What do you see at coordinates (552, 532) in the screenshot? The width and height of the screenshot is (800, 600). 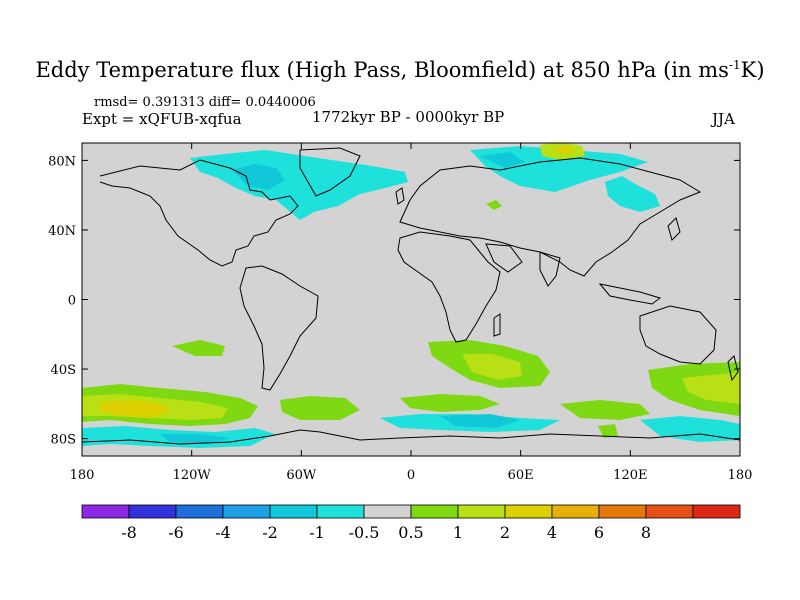 I see `colorbar-label: 4` at bounding box center [552, 532].